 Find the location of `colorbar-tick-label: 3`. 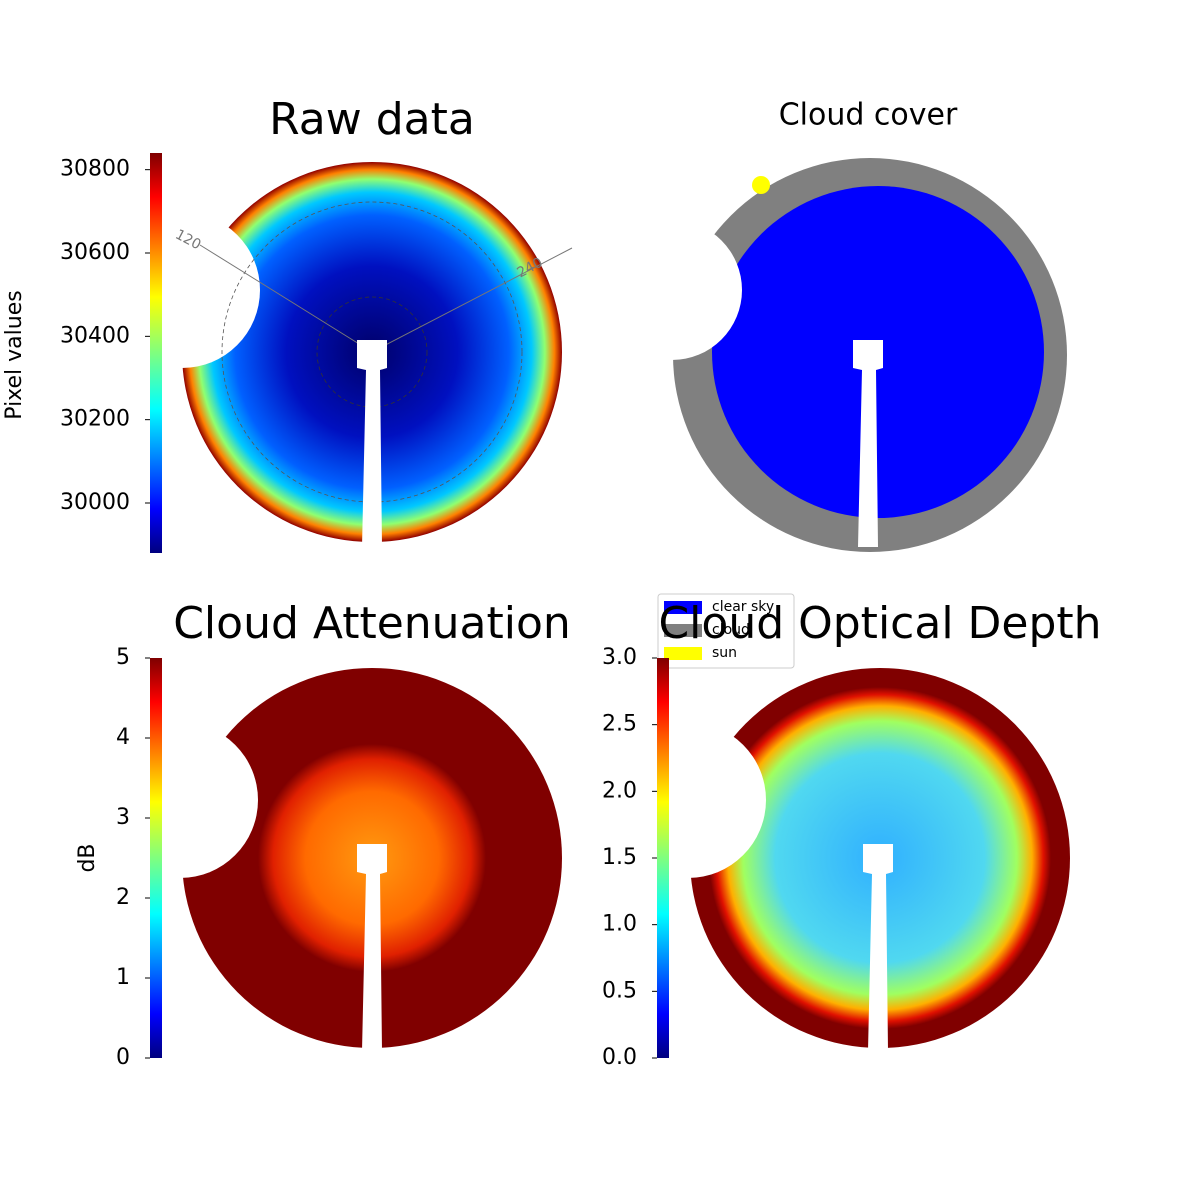

colorbar-tick-label: 3 is located at coordinates (123, 817).